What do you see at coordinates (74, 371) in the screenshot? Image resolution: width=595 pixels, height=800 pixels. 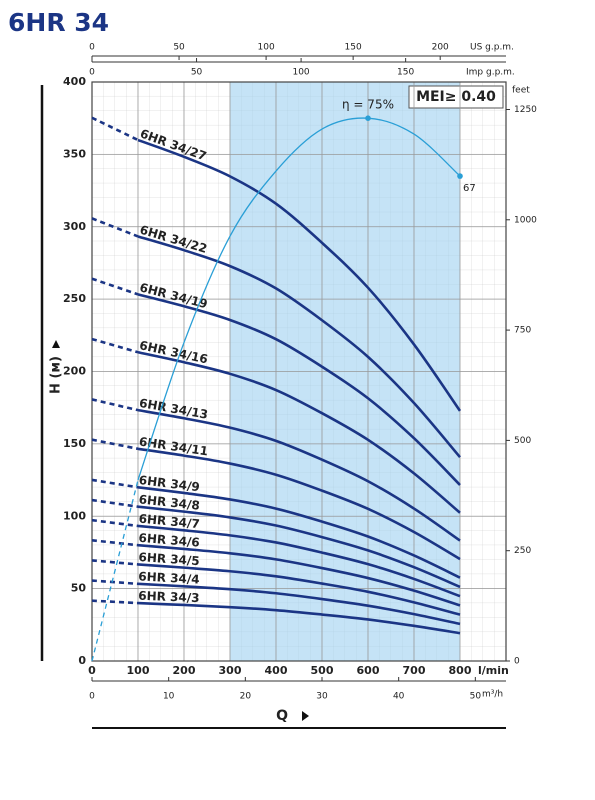 I see `y-tick-label: 200` at bounding box center [74, 371].